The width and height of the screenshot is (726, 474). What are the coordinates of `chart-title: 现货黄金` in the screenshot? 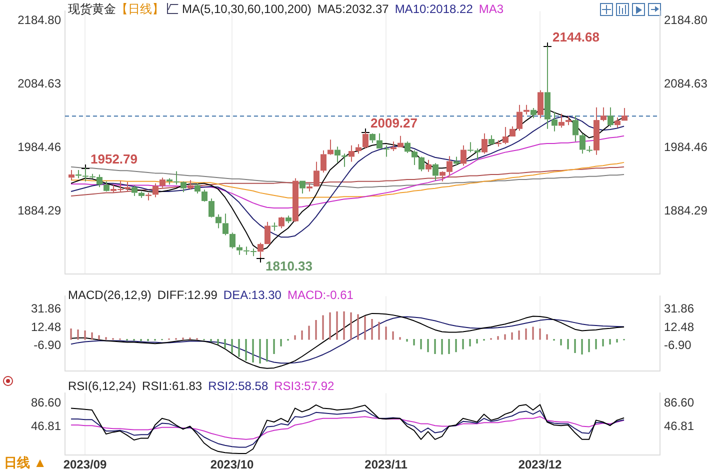 It's located at (92, 9).